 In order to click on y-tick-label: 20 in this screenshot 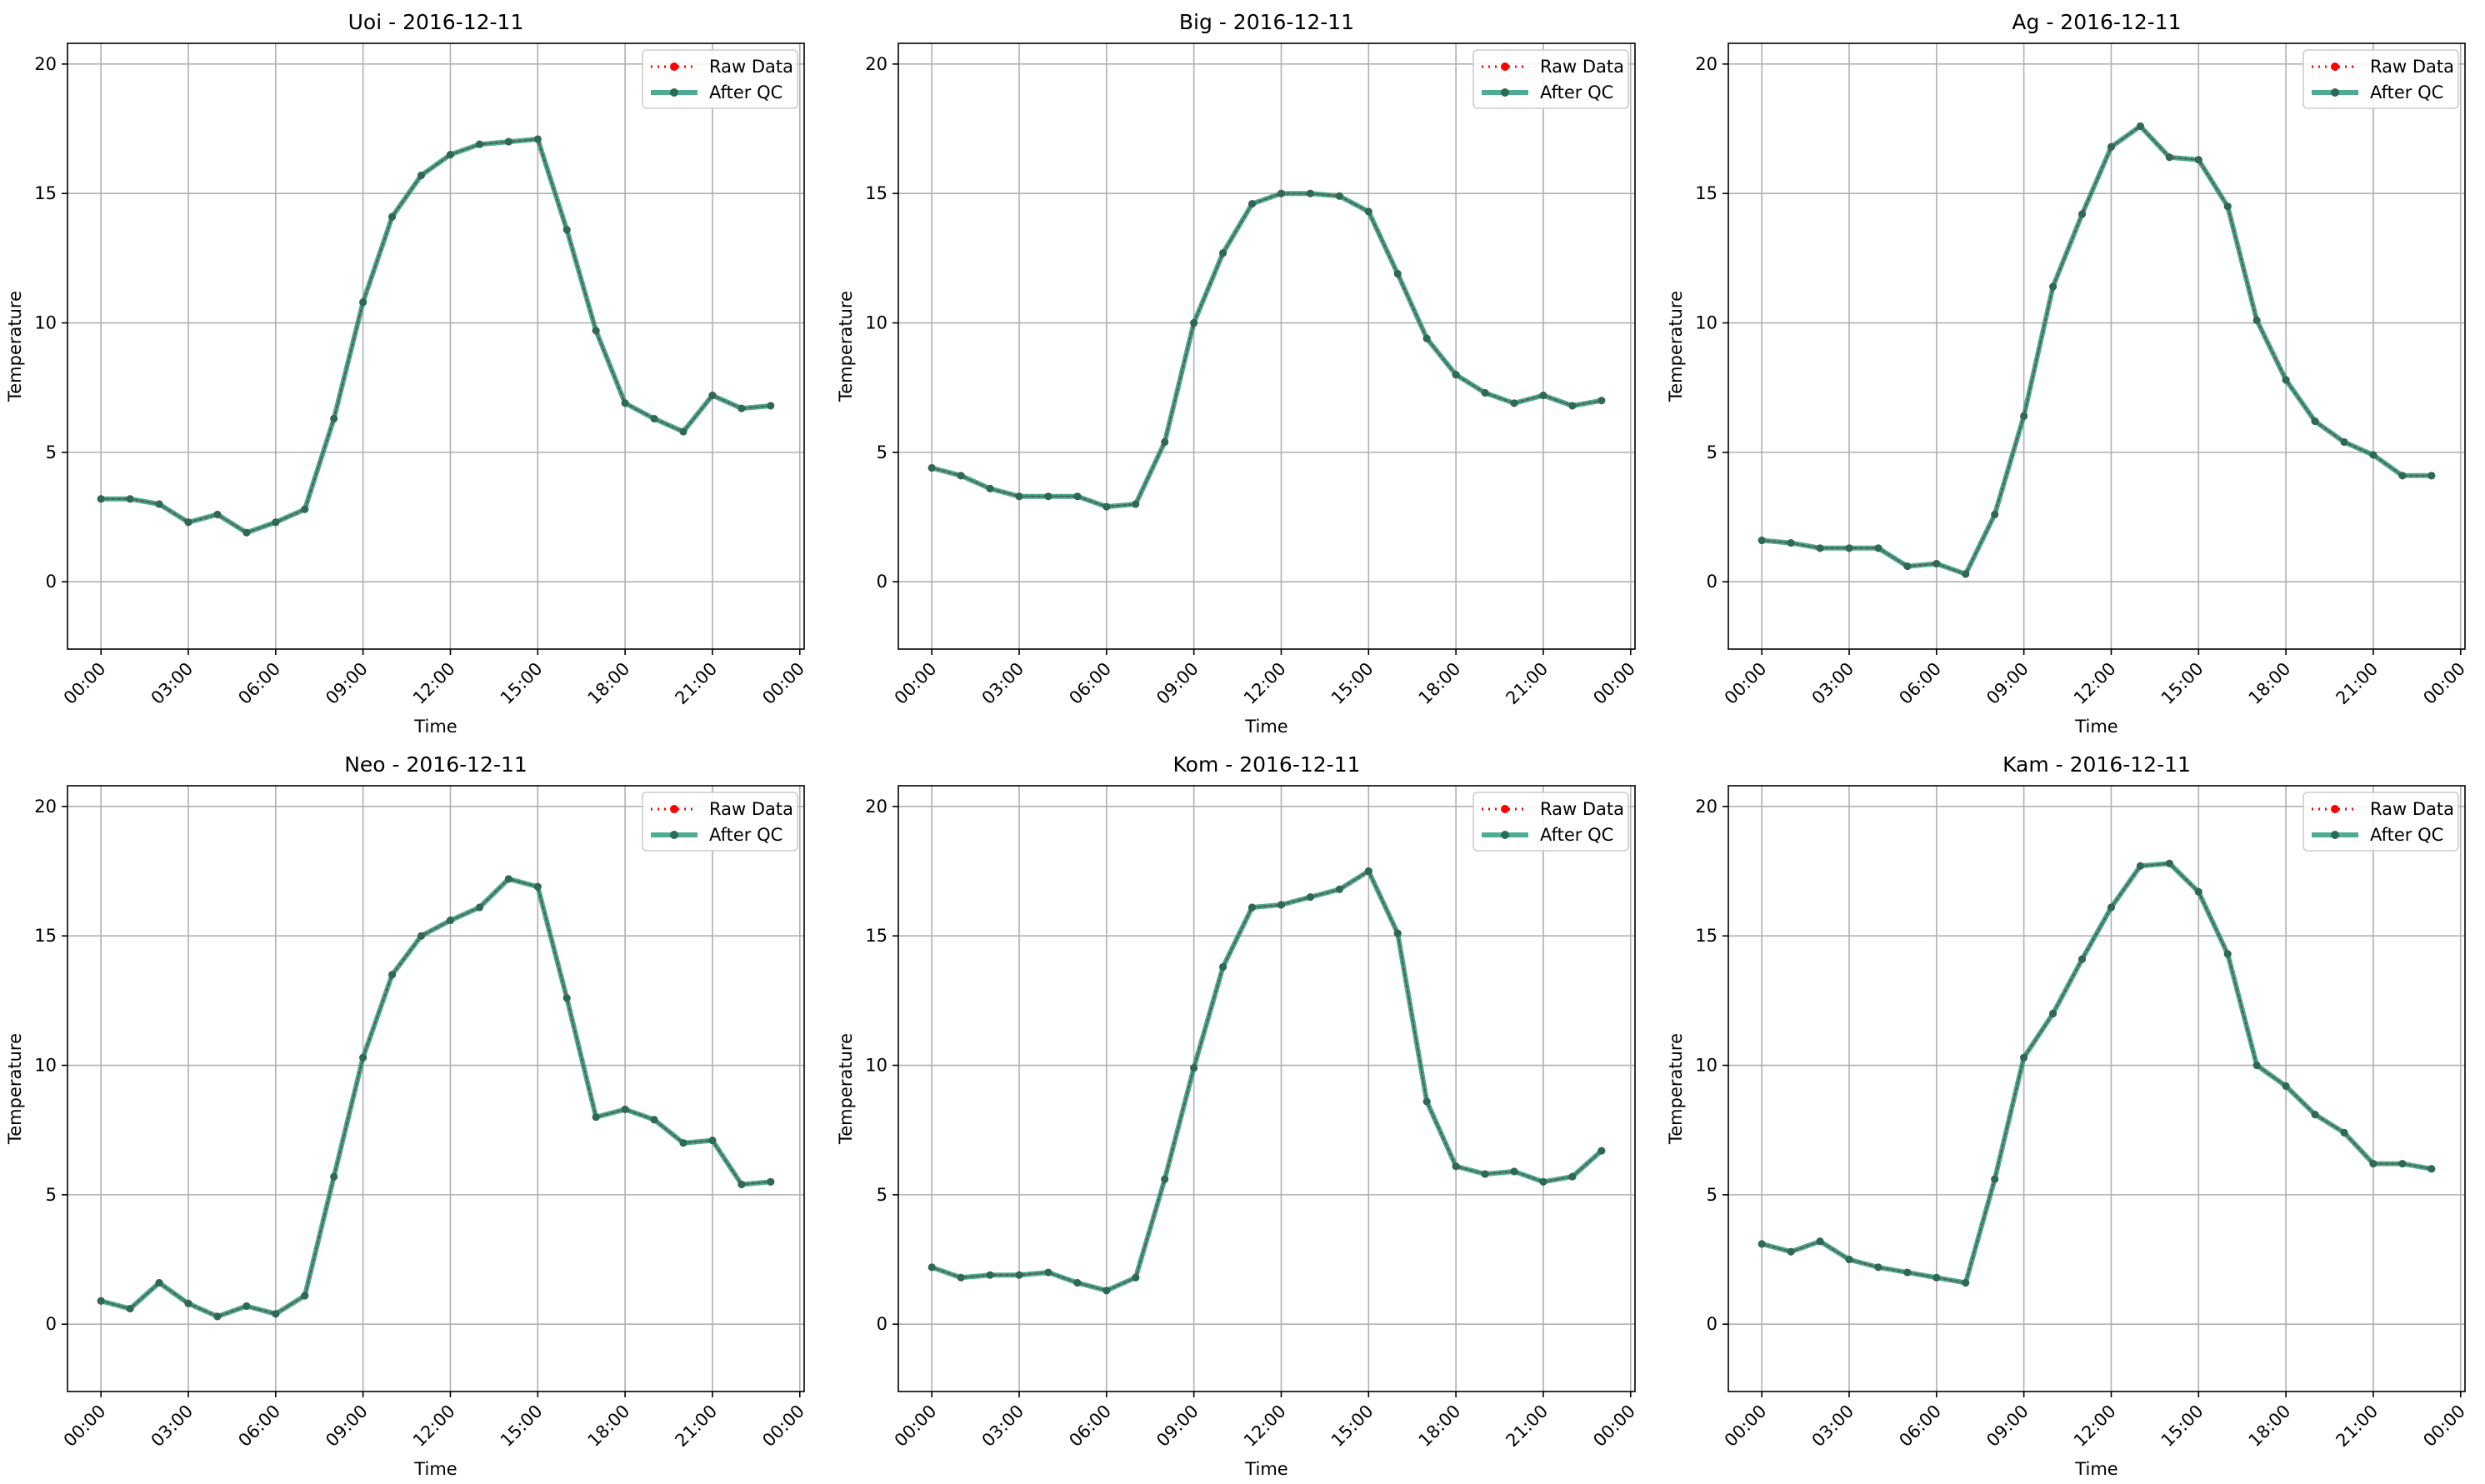, I will do `click(1706, 807)`.